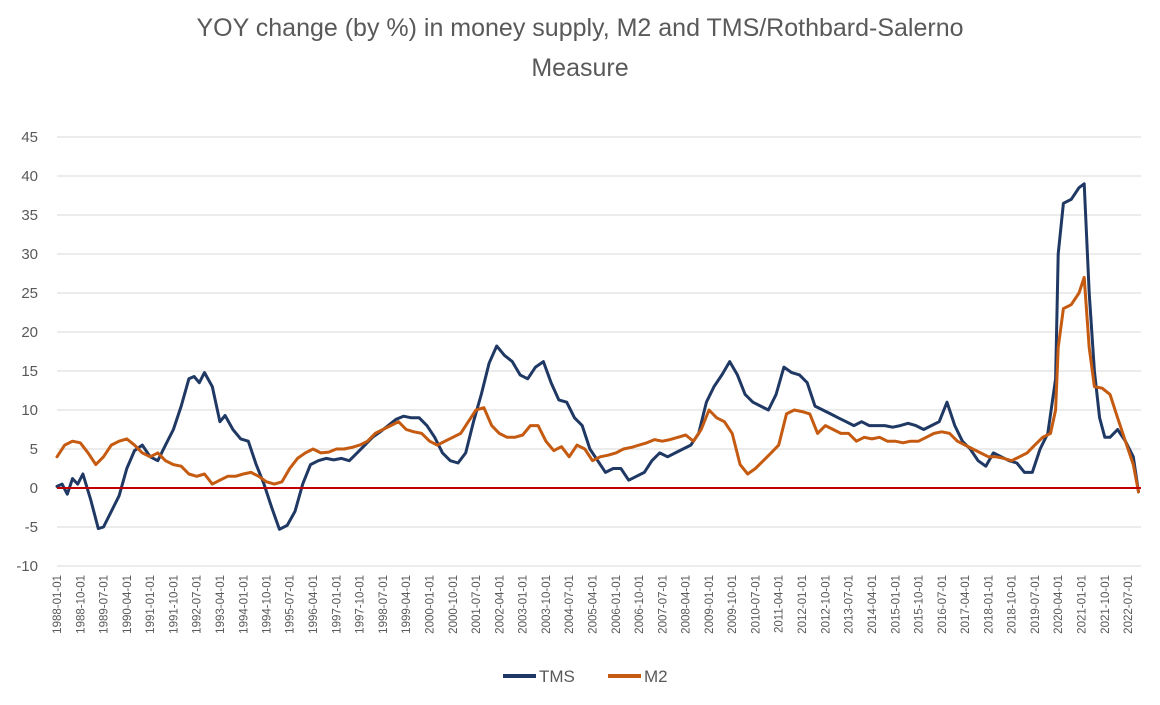  I want to click on x-tick-label: 1992-07-01, so click(198, 604).